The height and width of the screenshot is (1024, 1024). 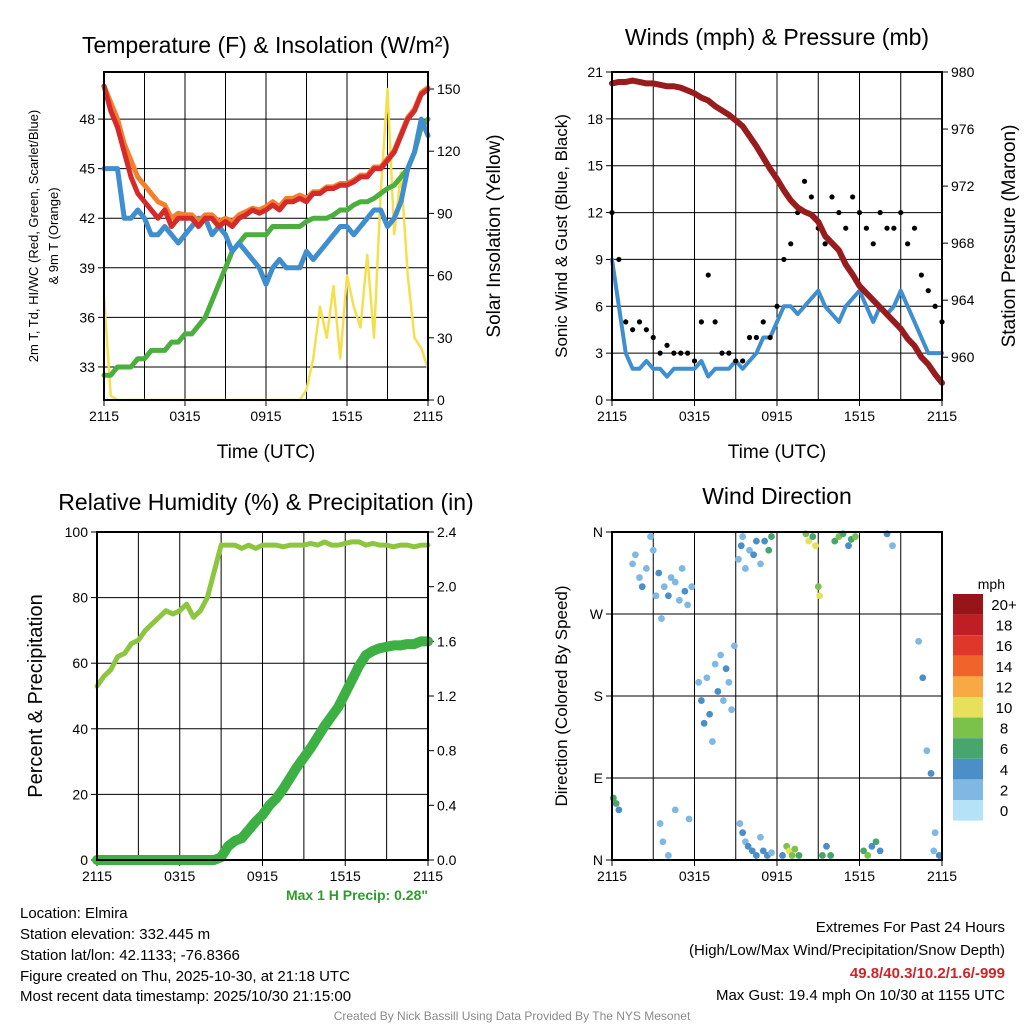 What do you see at coordinates (777, 452) in the screenshot?
I see `wind-x-label: Time (UTC)` at bounding box center [777, 452].